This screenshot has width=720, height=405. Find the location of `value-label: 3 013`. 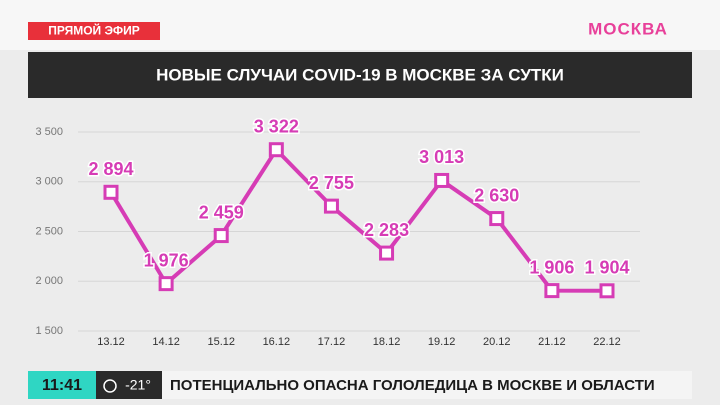

value-label: 3 013 is located at coordinates (441, 157).